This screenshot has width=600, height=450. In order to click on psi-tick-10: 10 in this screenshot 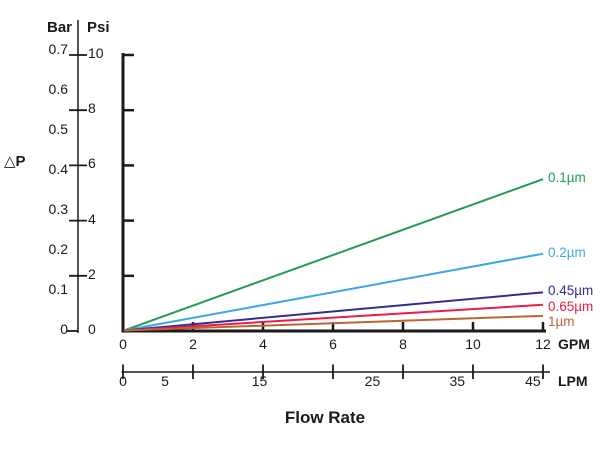, I will do `click(96, 53)`.